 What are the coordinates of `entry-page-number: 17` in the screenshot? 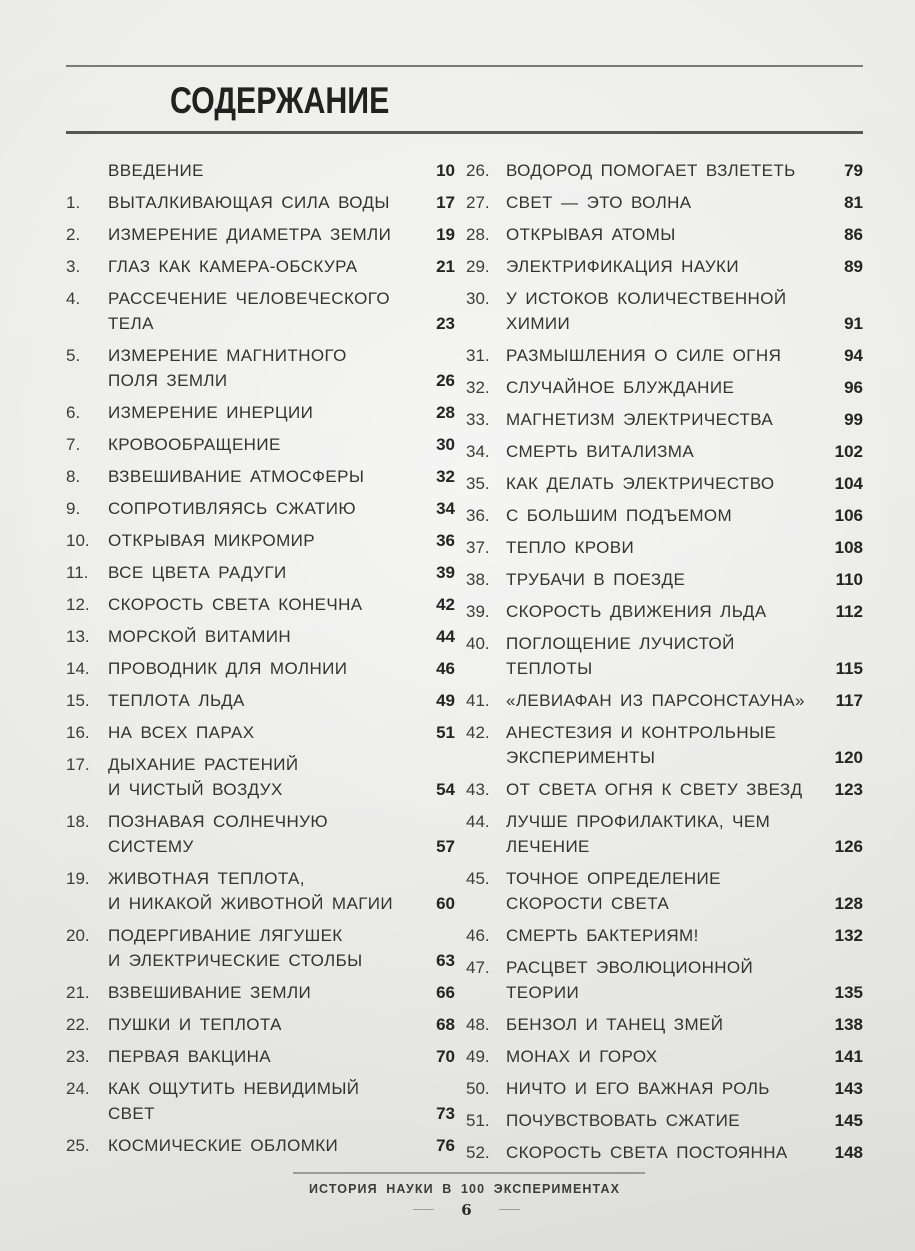 It's located at (445, 202).